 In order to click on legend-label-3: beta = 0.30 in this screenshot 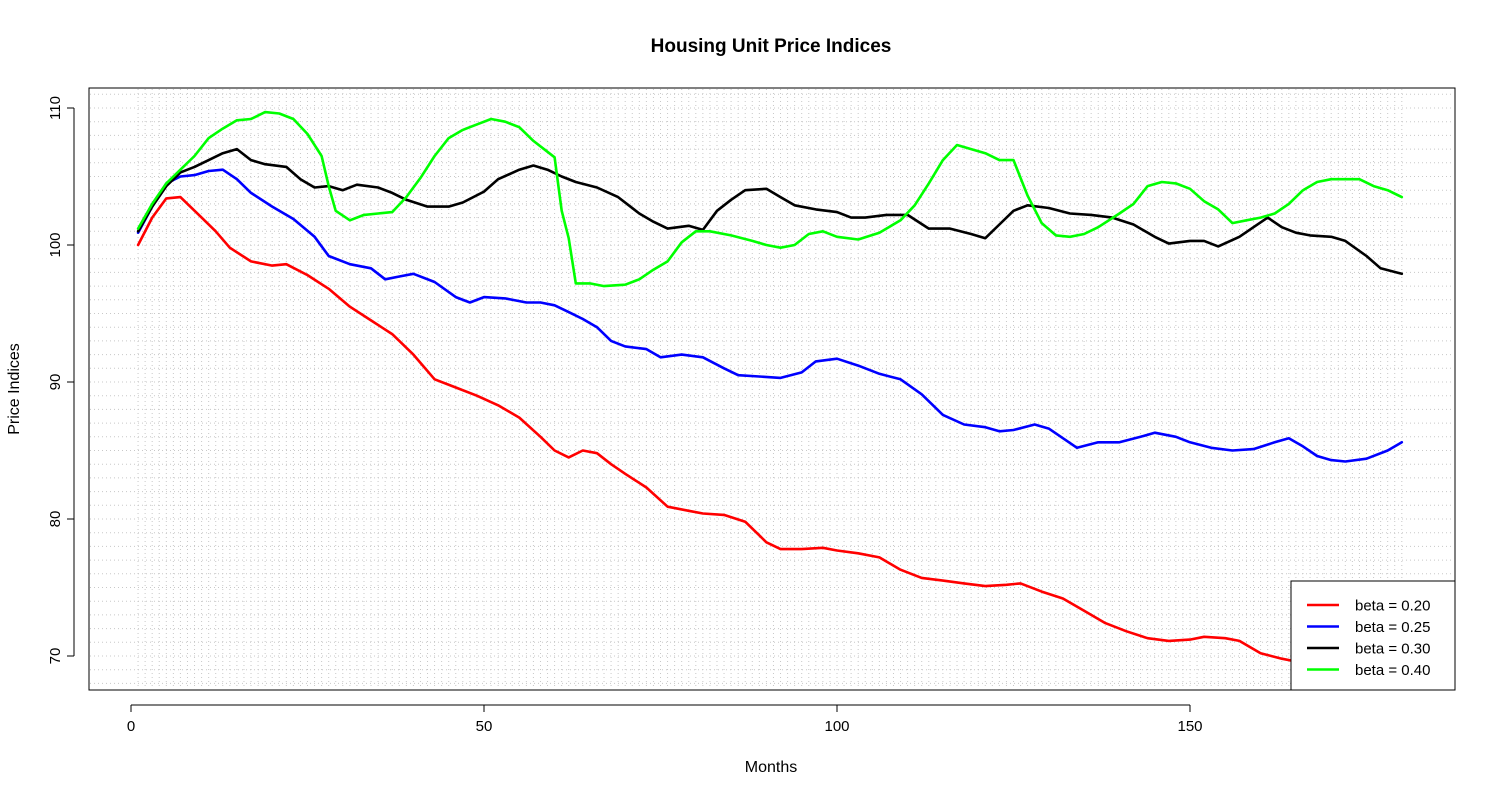, I will do `click(1392, 649)`.